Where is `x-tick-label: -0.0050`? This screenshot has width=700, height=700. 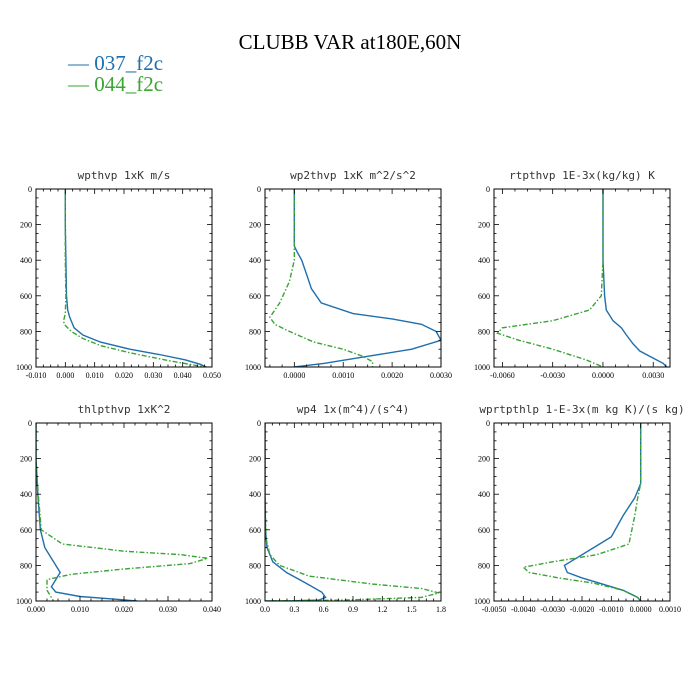
x-tick-label: -0.0050 is located at coordinates (494, 609).